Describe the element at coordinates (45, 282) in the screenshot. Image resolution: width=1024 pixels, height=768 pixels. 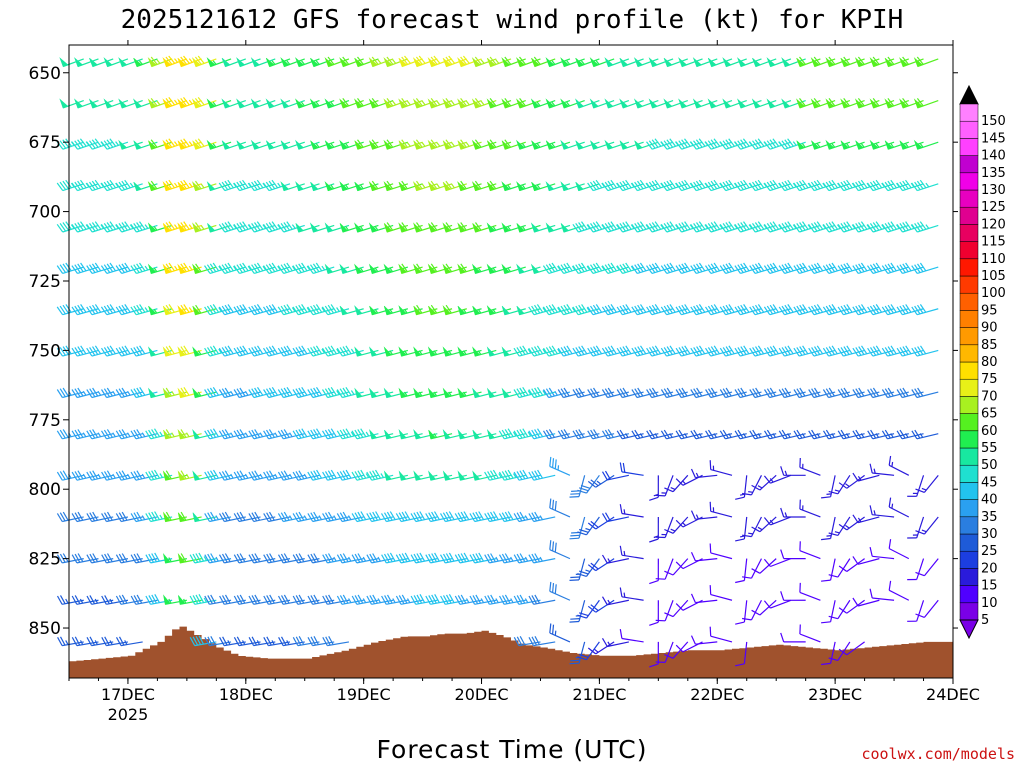
I see `y-tick-label: 725` at that location.